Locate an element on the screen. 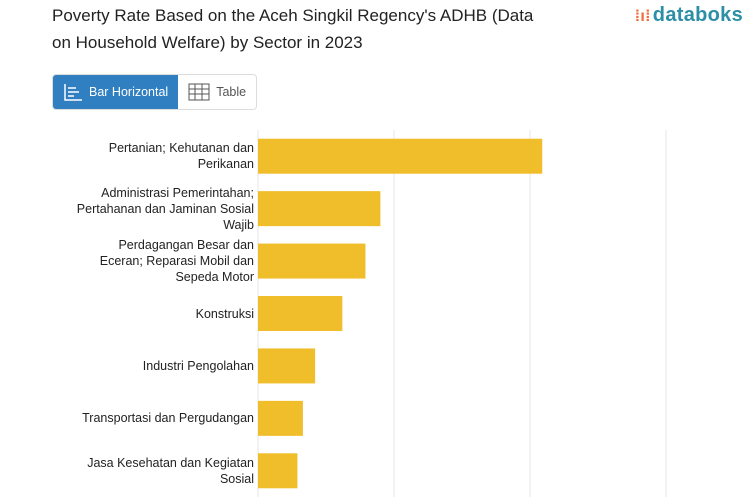 This screenshot has height=498, width=753. tab-table: Table is located at coordinates (217, 92).